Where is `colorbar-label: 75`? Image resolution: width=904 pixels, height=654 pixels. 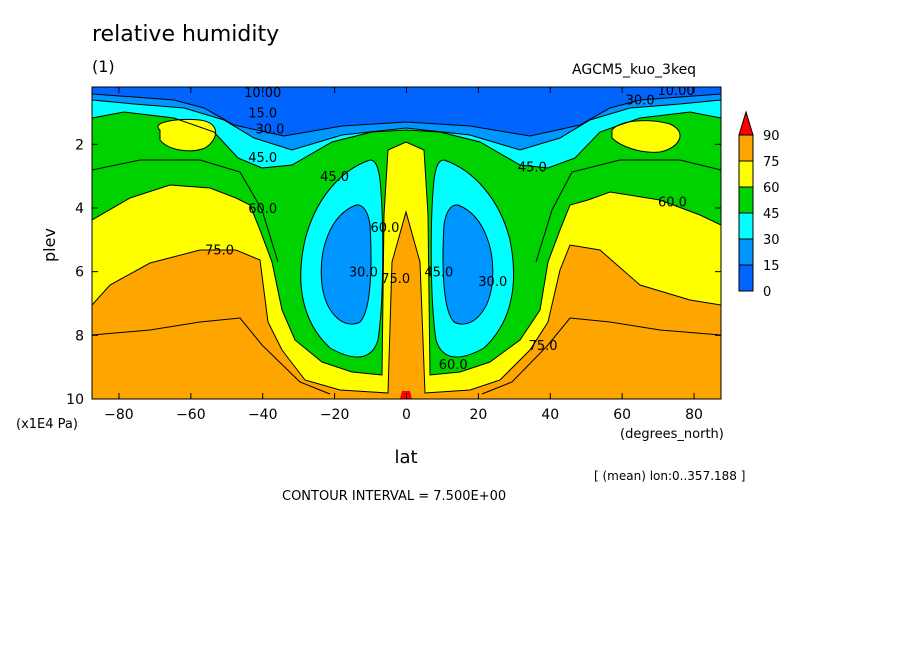
colorbar-label: 75 is located at coordinates (771, 162).